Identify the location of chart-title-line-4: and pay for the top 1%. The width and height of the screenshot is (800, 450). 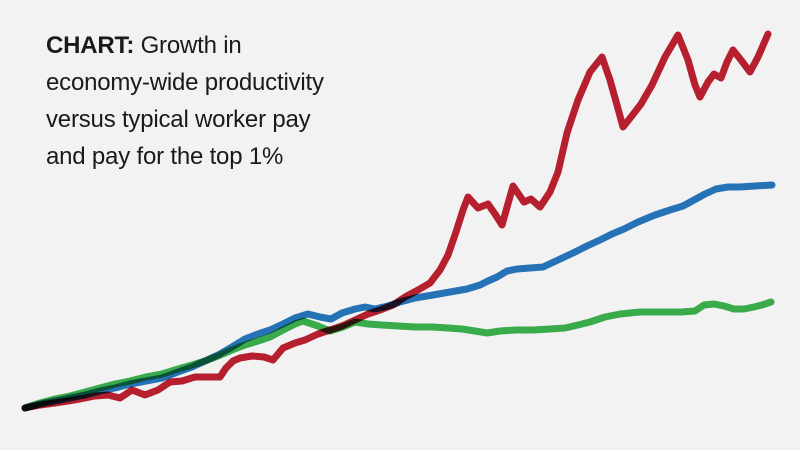
(165, 156).